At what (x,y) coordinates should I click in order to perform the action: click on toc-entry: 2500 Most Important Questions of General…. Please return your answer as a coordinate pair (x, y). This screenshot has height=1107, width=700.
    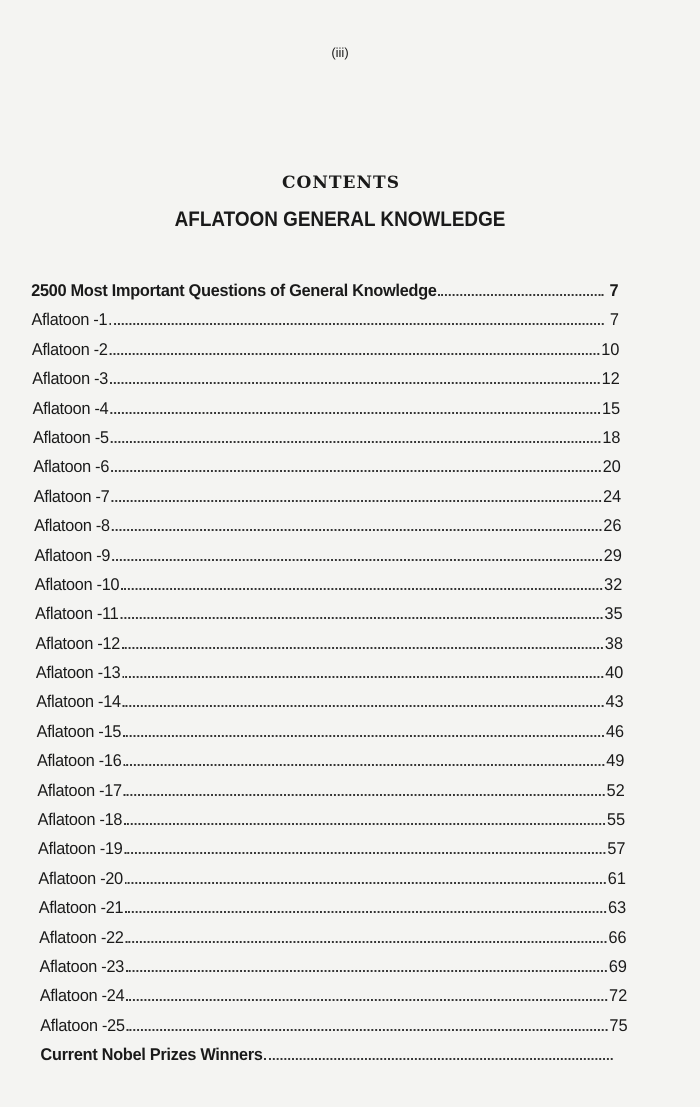
    Looking at the image, I should click on (325, 290).